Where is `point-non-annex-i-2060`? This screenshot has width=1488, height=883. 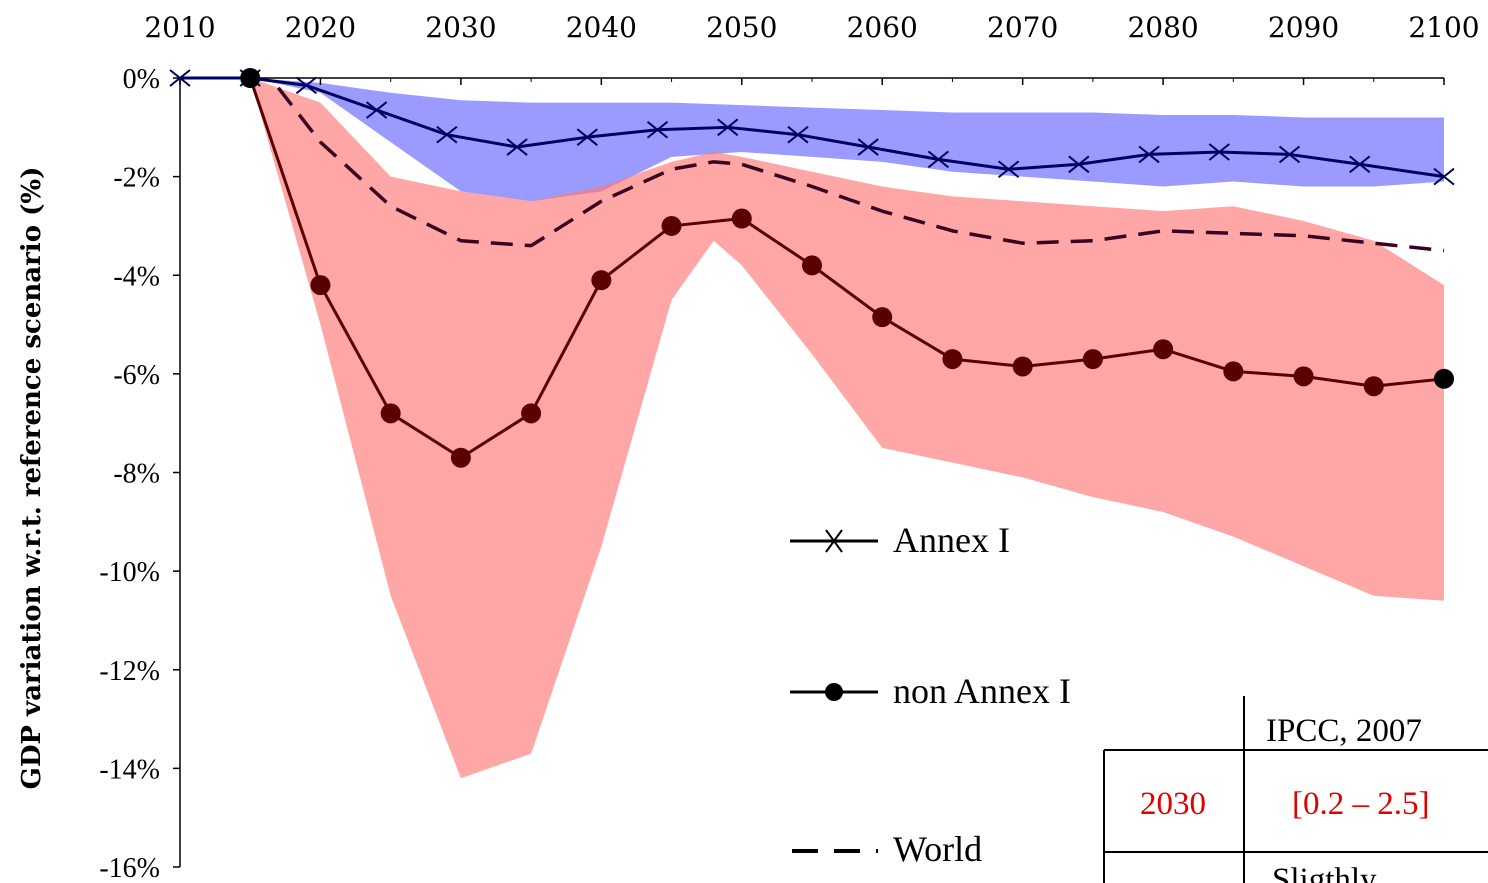 point-non-annex-i-2060 is located at coordinates (882, 317).